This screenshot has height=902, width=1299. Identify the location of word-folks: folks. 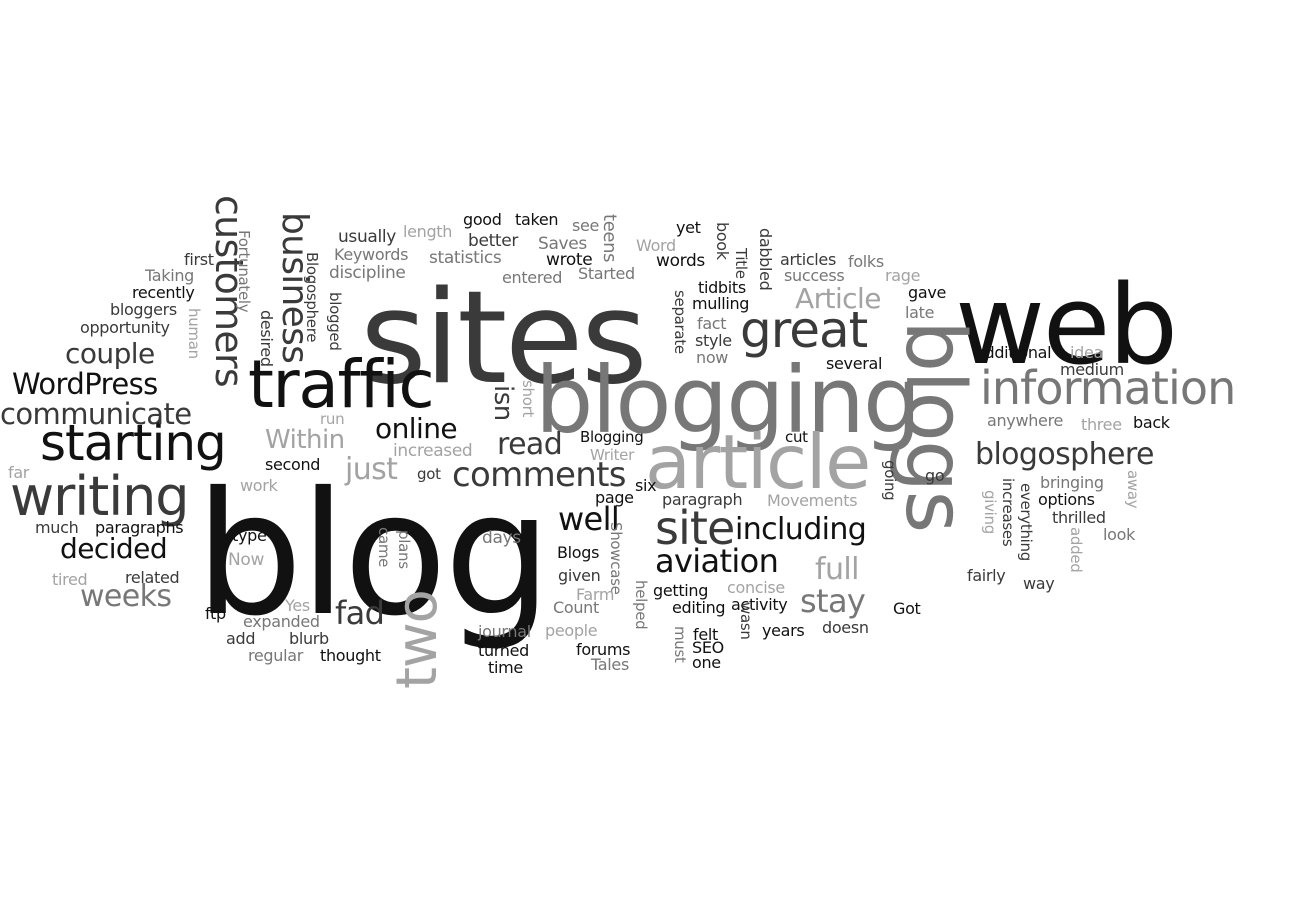
(866, 261).